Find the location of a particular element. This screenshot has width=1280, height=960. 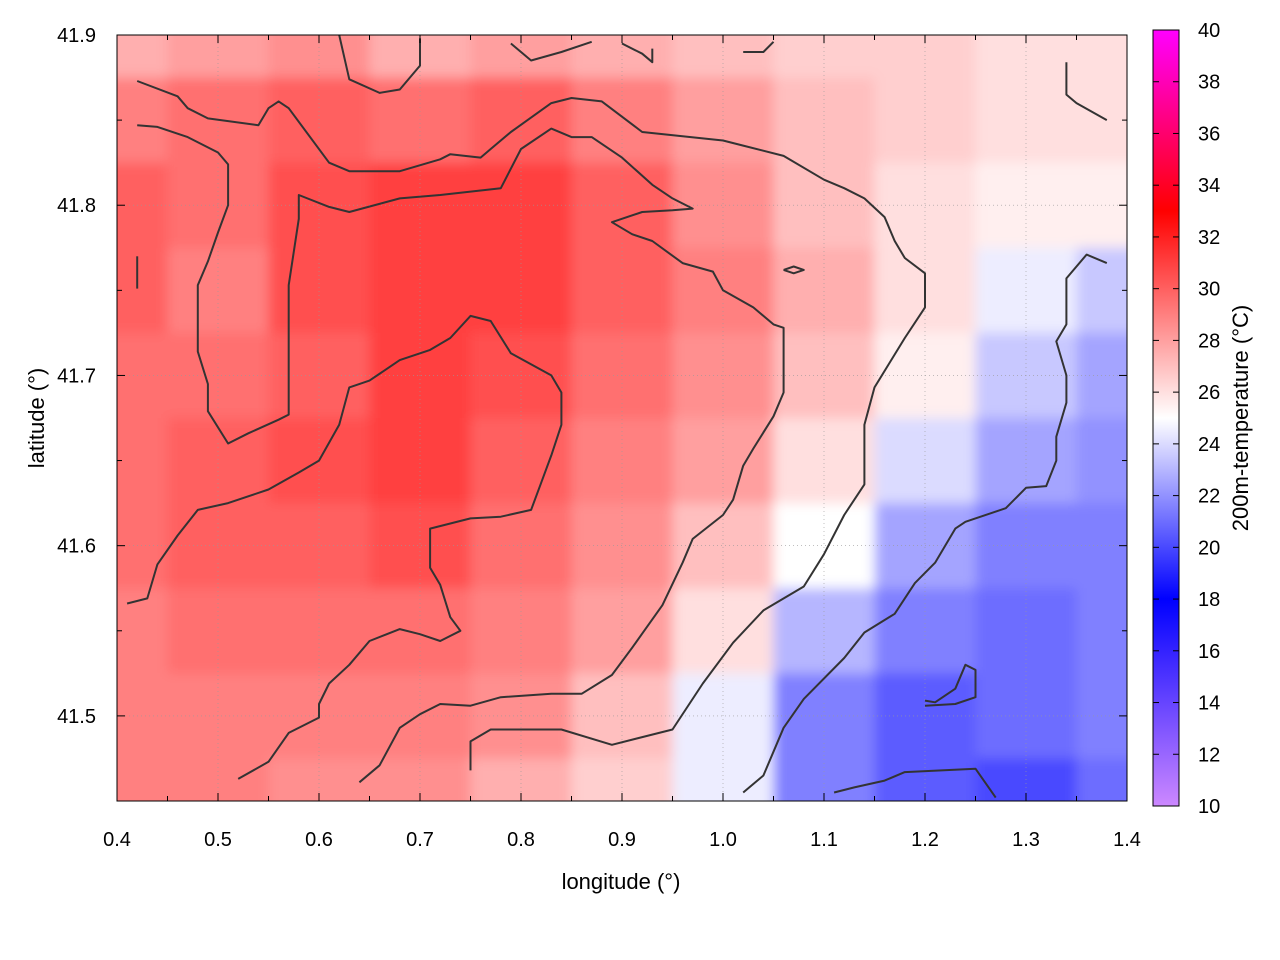

colorbar-frame is located at coordinates (1166, 418).